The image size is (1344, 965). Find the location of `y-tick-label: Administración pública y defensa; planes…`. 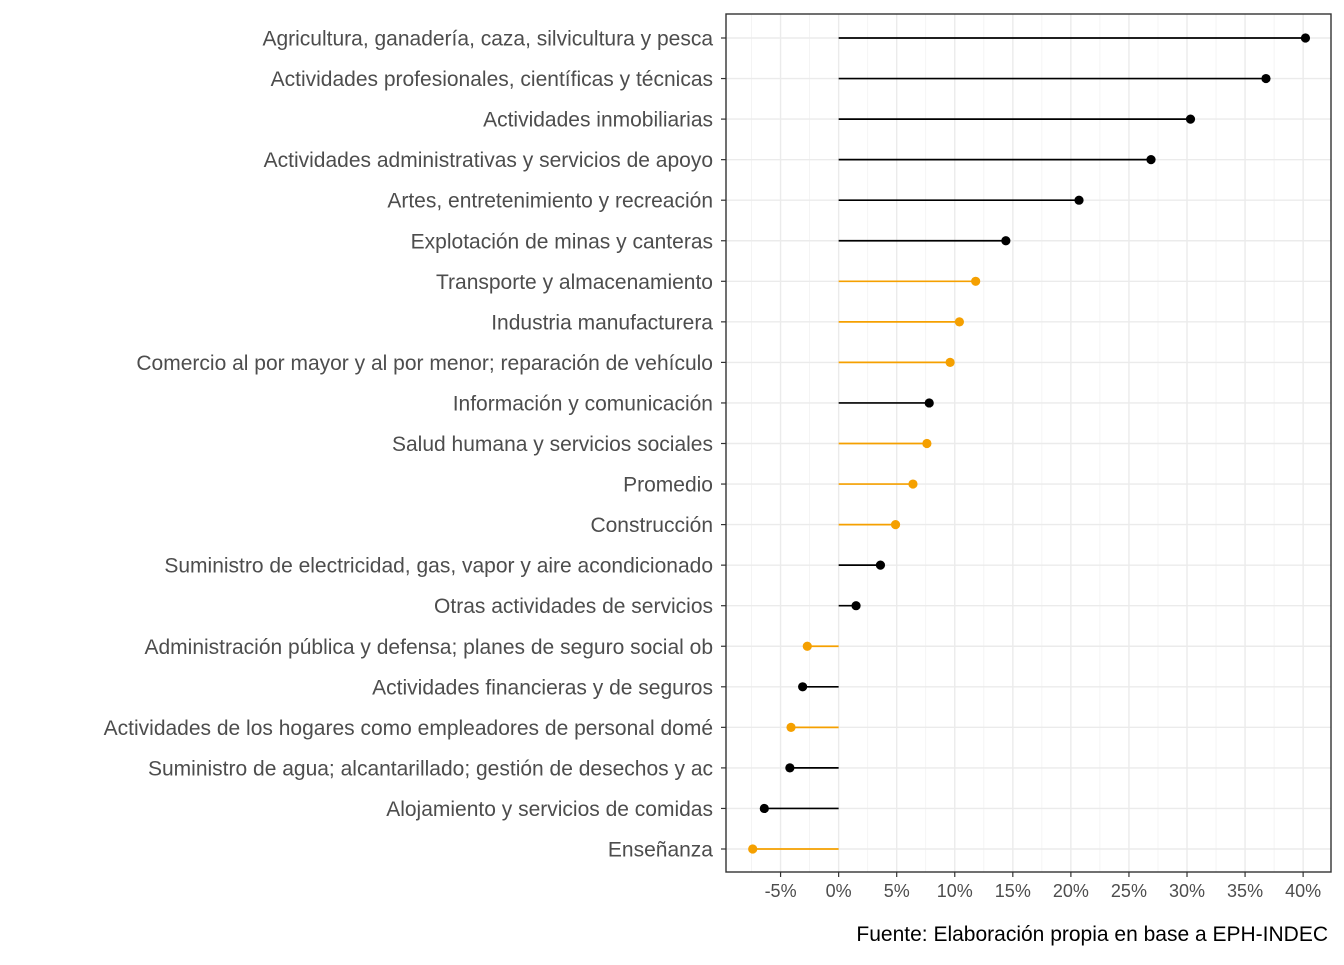

y-tick-label: Administración pública y defensa; planes… is located at coordinates (428, 647).